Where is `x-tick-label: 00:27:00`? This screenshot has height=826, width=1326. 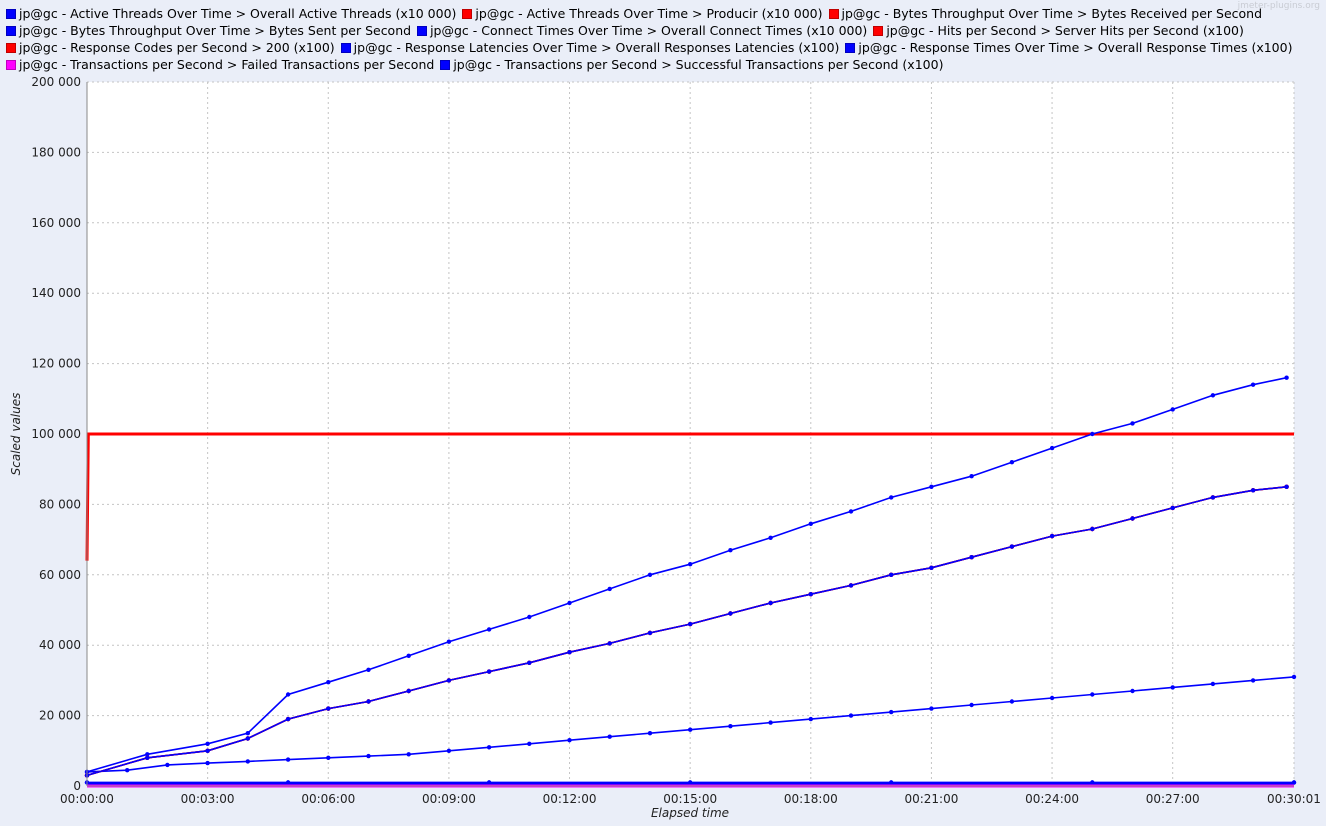 x-tick-label: 00:27:00 is located at coordinates (1173, 799).